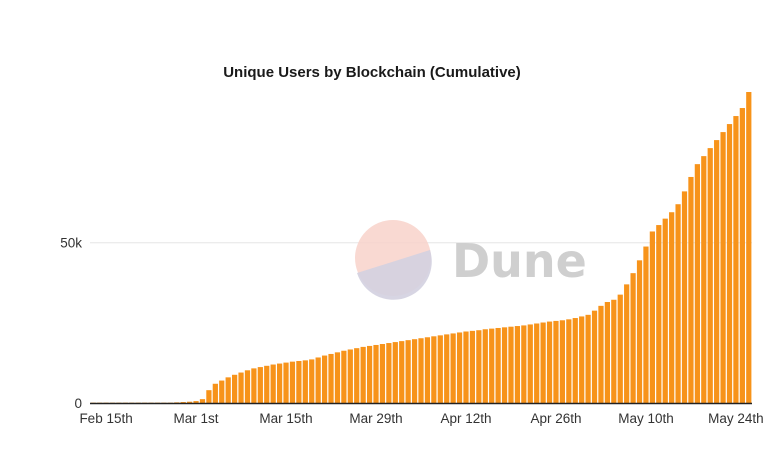 The width and height of the screenshot is (780, 470). What do you see at coordinates (195, 418) in the screenshot?
I see `x-tick-label: Mar 1st` at bounding box center [195, 418].